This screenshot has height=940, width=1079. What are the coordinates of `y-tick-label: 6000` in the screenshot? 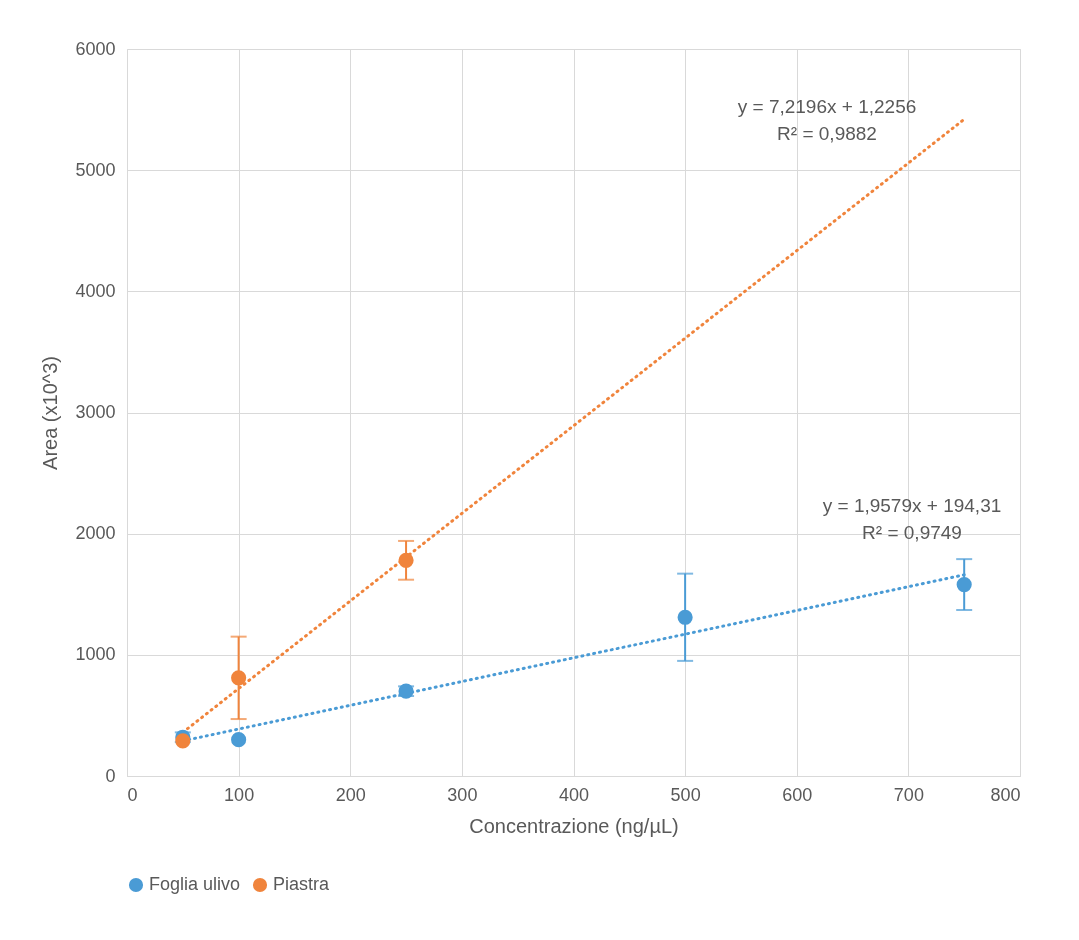 It's located at (95, 48).